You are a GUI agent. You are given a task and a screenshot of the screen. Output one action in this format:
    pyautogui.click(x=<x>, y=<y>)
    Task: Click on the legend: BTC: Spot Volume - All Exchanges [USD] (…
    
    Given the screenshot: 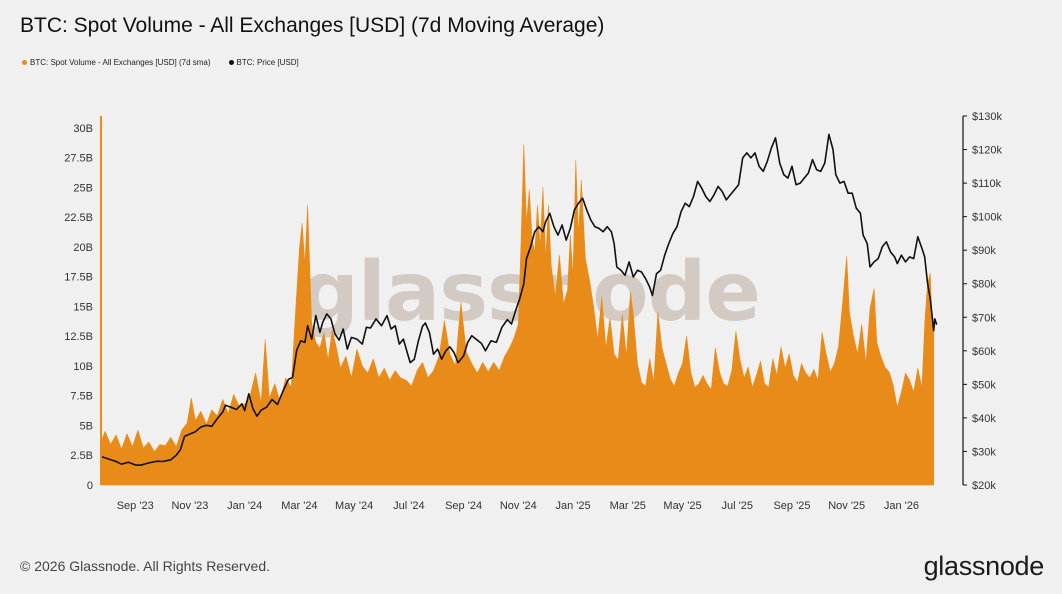 What is the action you would take?
    pyautogui.click(x=160, y=62)
    